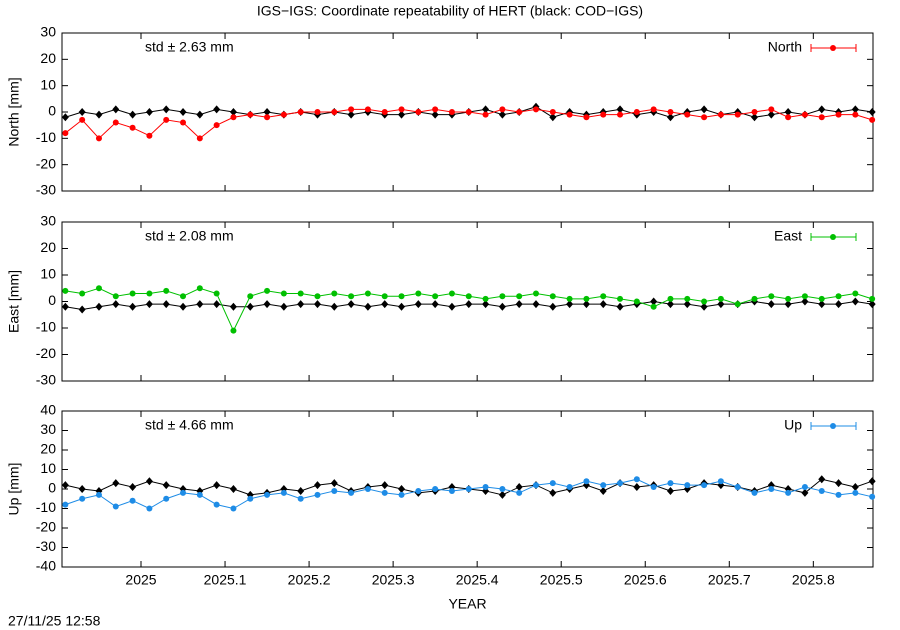 The height and width of the screenshot is (630, 900). I want to click on x-tick-label: 2025.8, so click(813, 580).